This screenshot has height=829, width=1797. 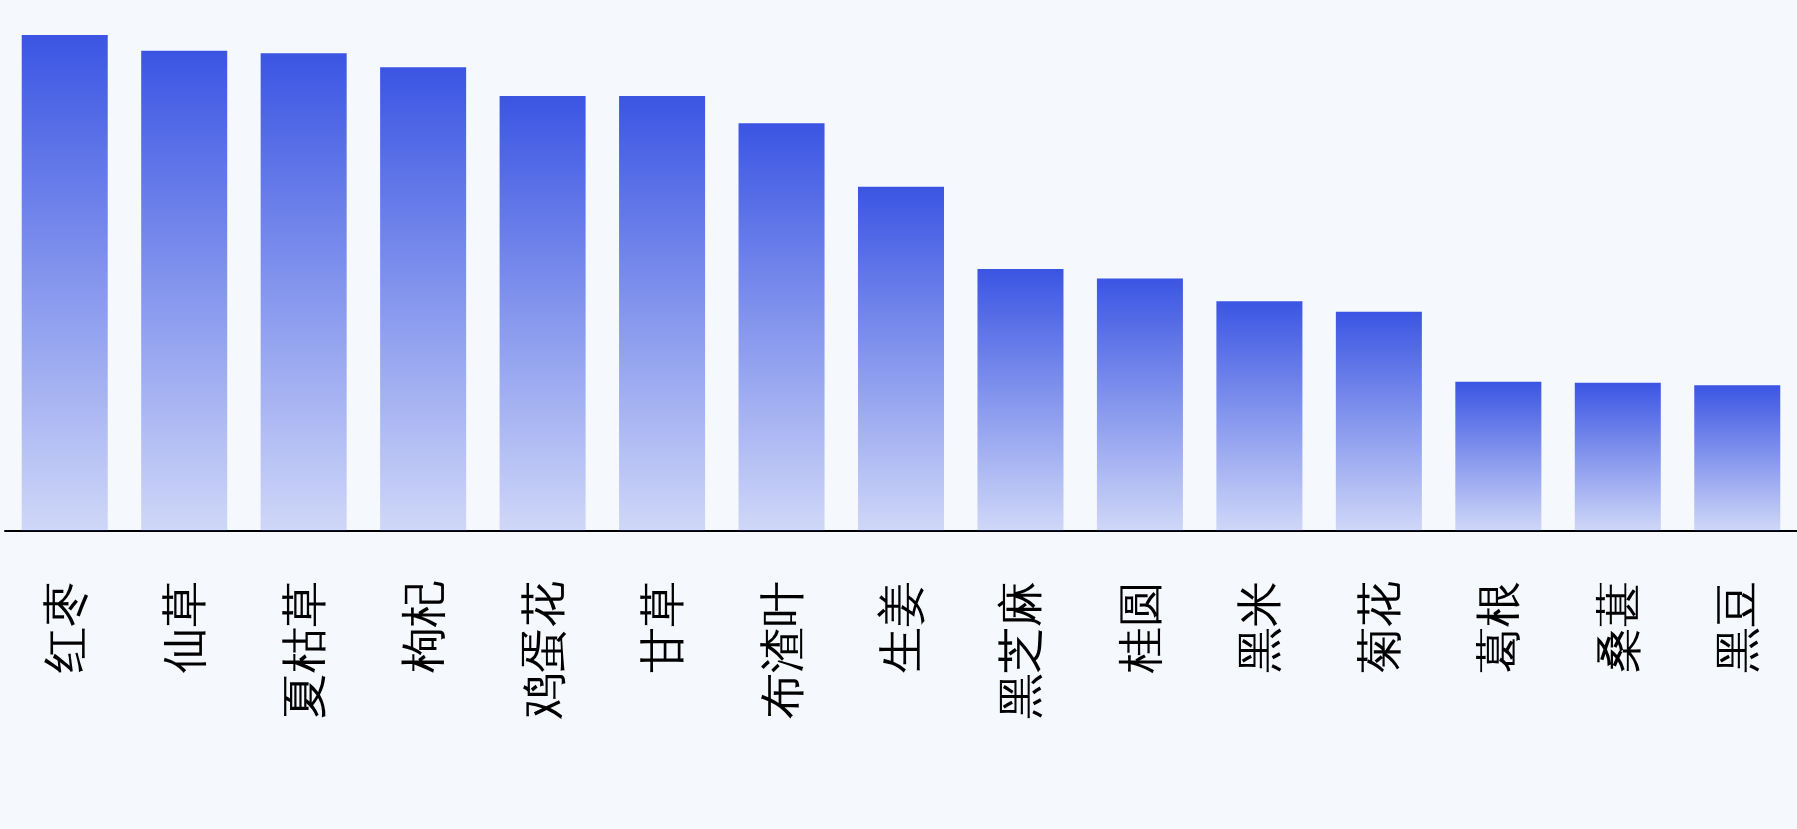 What do you see at coordinates (423, 627) in the screenshot?
I see `x-tick-label: 枸杞` at bounding box center [423, 627].